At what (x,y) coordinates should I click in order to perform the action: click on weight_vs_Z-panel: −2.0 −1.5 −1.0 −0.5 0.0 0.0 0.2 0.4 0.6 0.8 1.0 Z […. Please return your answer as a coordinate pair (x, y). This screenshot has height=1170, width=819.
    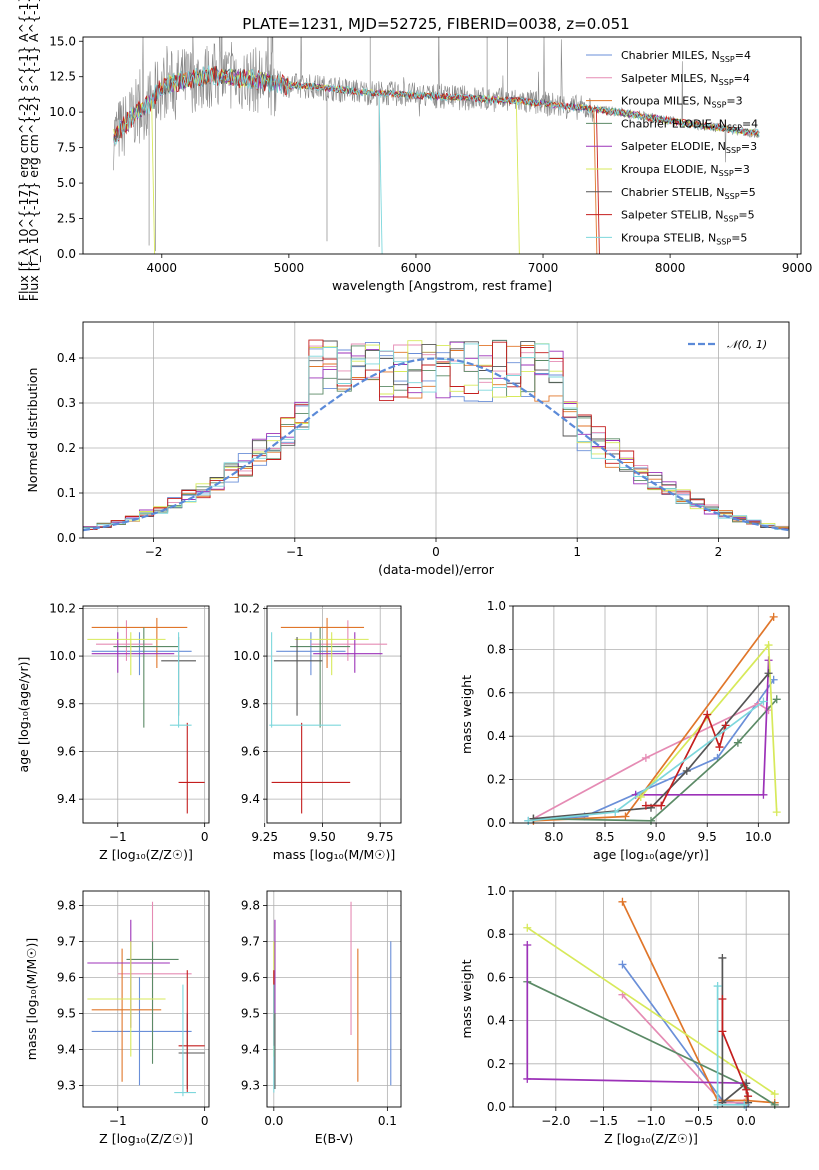
    Looking at the image, I should click on (624, 1015).